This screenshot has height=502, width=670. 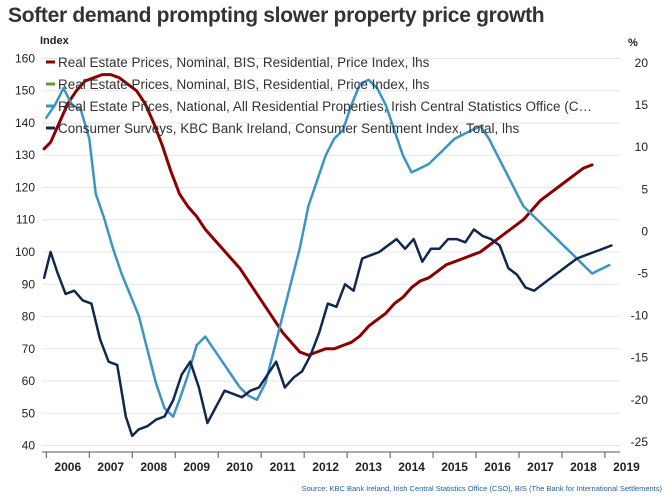 I want to click on y-right-tick-20: 20, so click(x=642, y=63).